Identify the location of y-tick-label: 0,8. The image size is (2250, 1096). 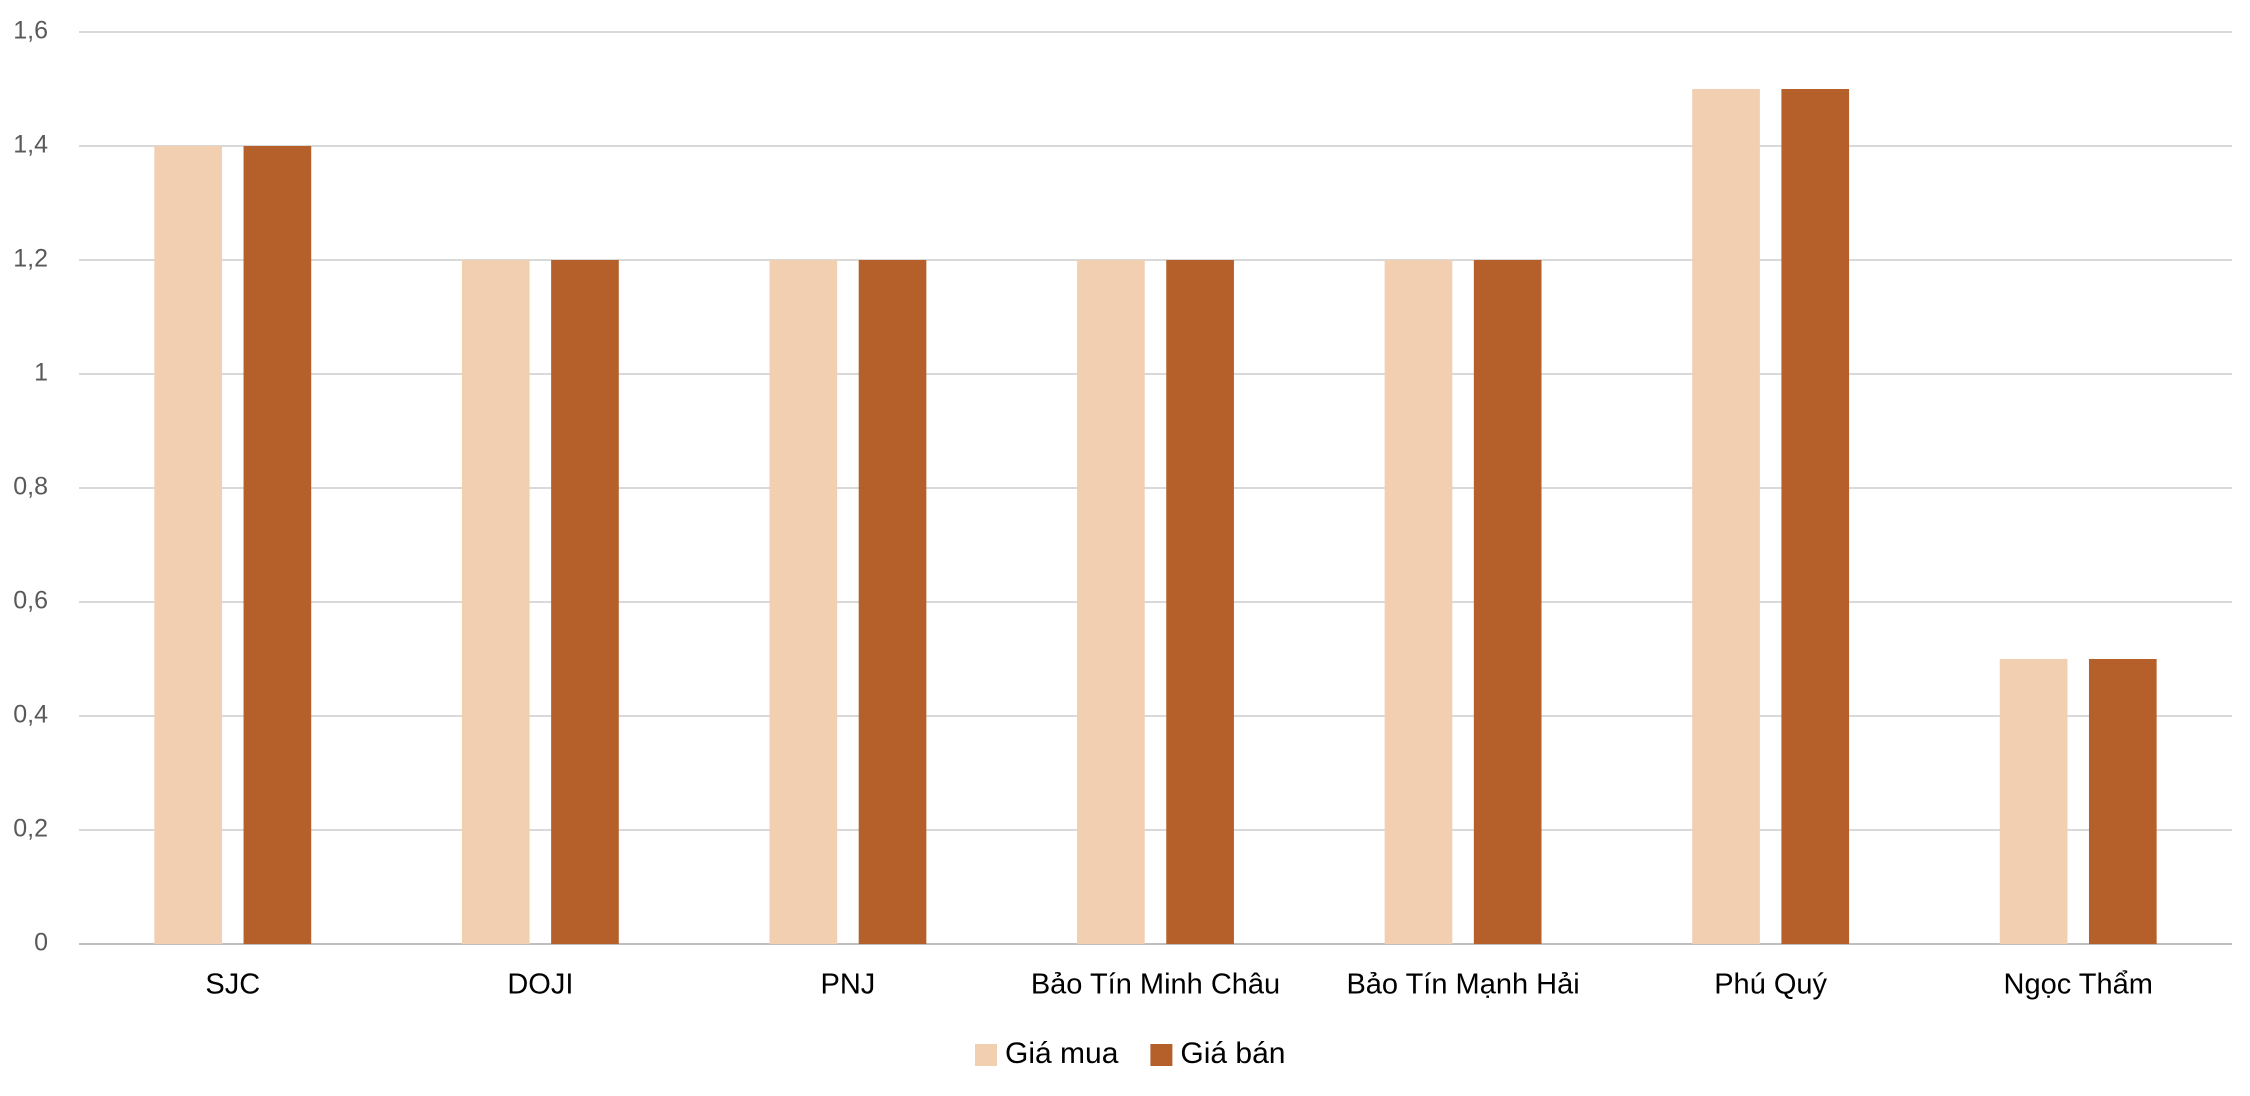
(30, 487).